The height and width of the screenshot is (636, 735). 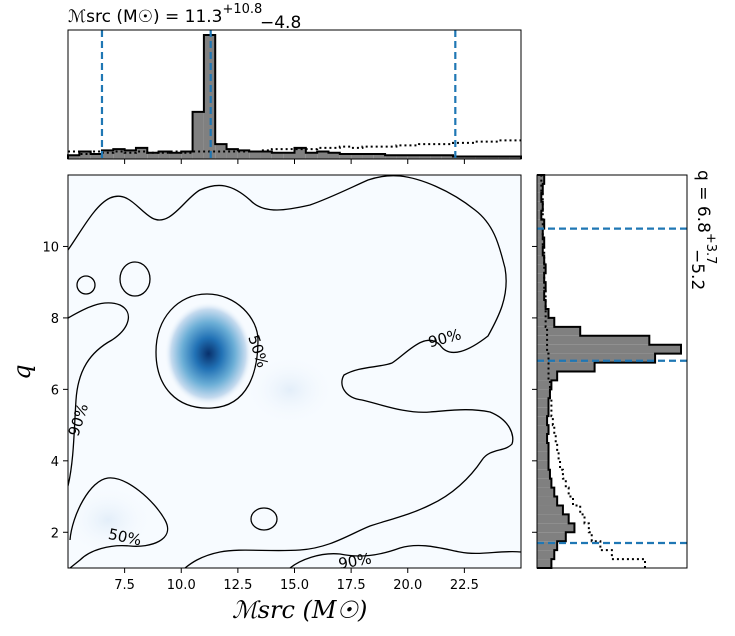 I want to click on right-interval-lines, so click(x=612, y=386).